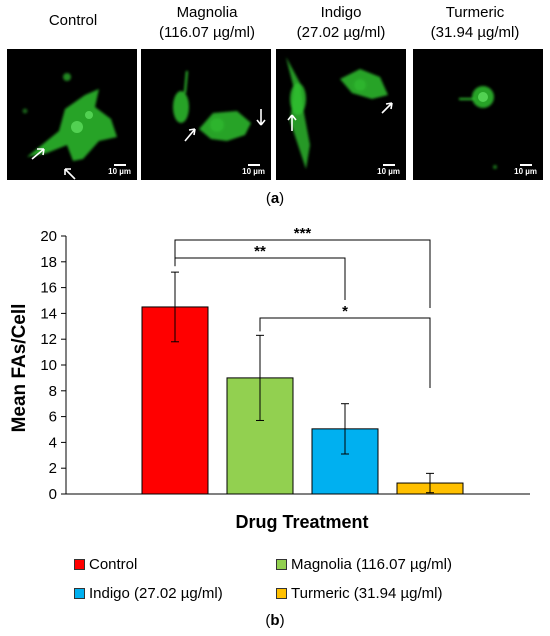 This screenshot has width=550, height=636. I want to click on legend-item-control: Control, so click(105, 564).